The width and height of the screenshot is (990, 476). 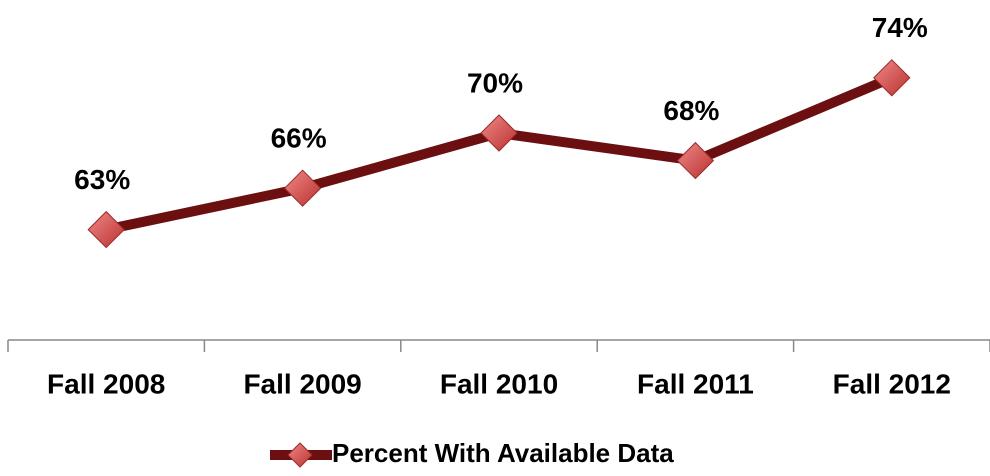 What do you see at coordinates (691, 110) in the screenshot?
I see `data-label: 68%` at bounding box center [691, 110].